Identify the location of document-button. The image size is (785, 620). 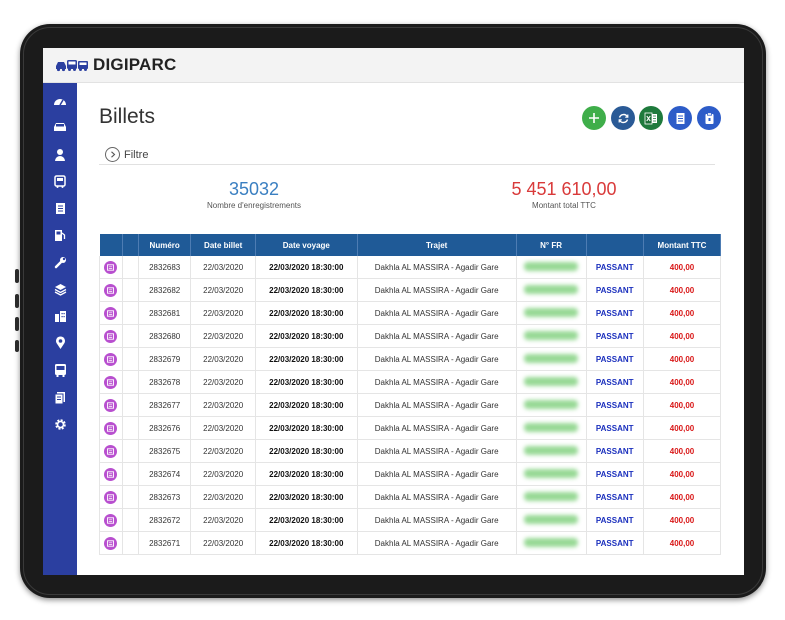
(680, 118).